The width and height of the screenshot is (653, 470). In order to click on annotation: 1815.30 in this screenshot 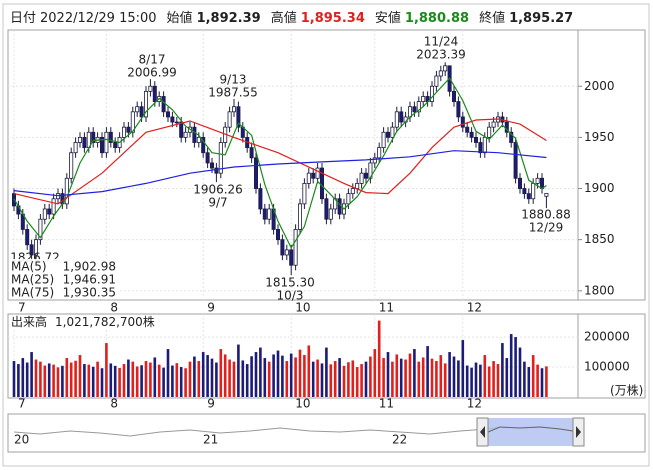, I will do `click(290, 283)`.